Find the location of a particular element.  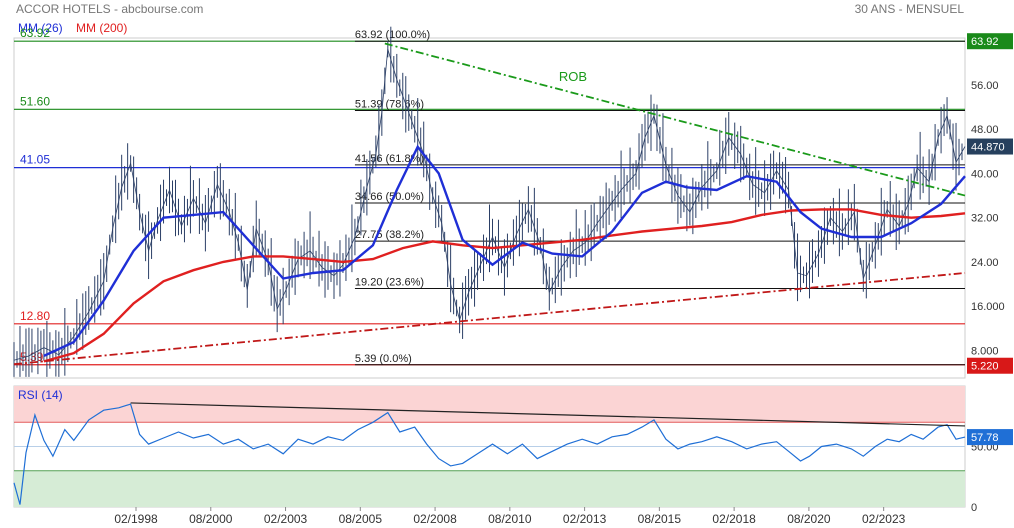

fib-label-6: 5.39 (0.0%) is located at coordinates (383, 359).